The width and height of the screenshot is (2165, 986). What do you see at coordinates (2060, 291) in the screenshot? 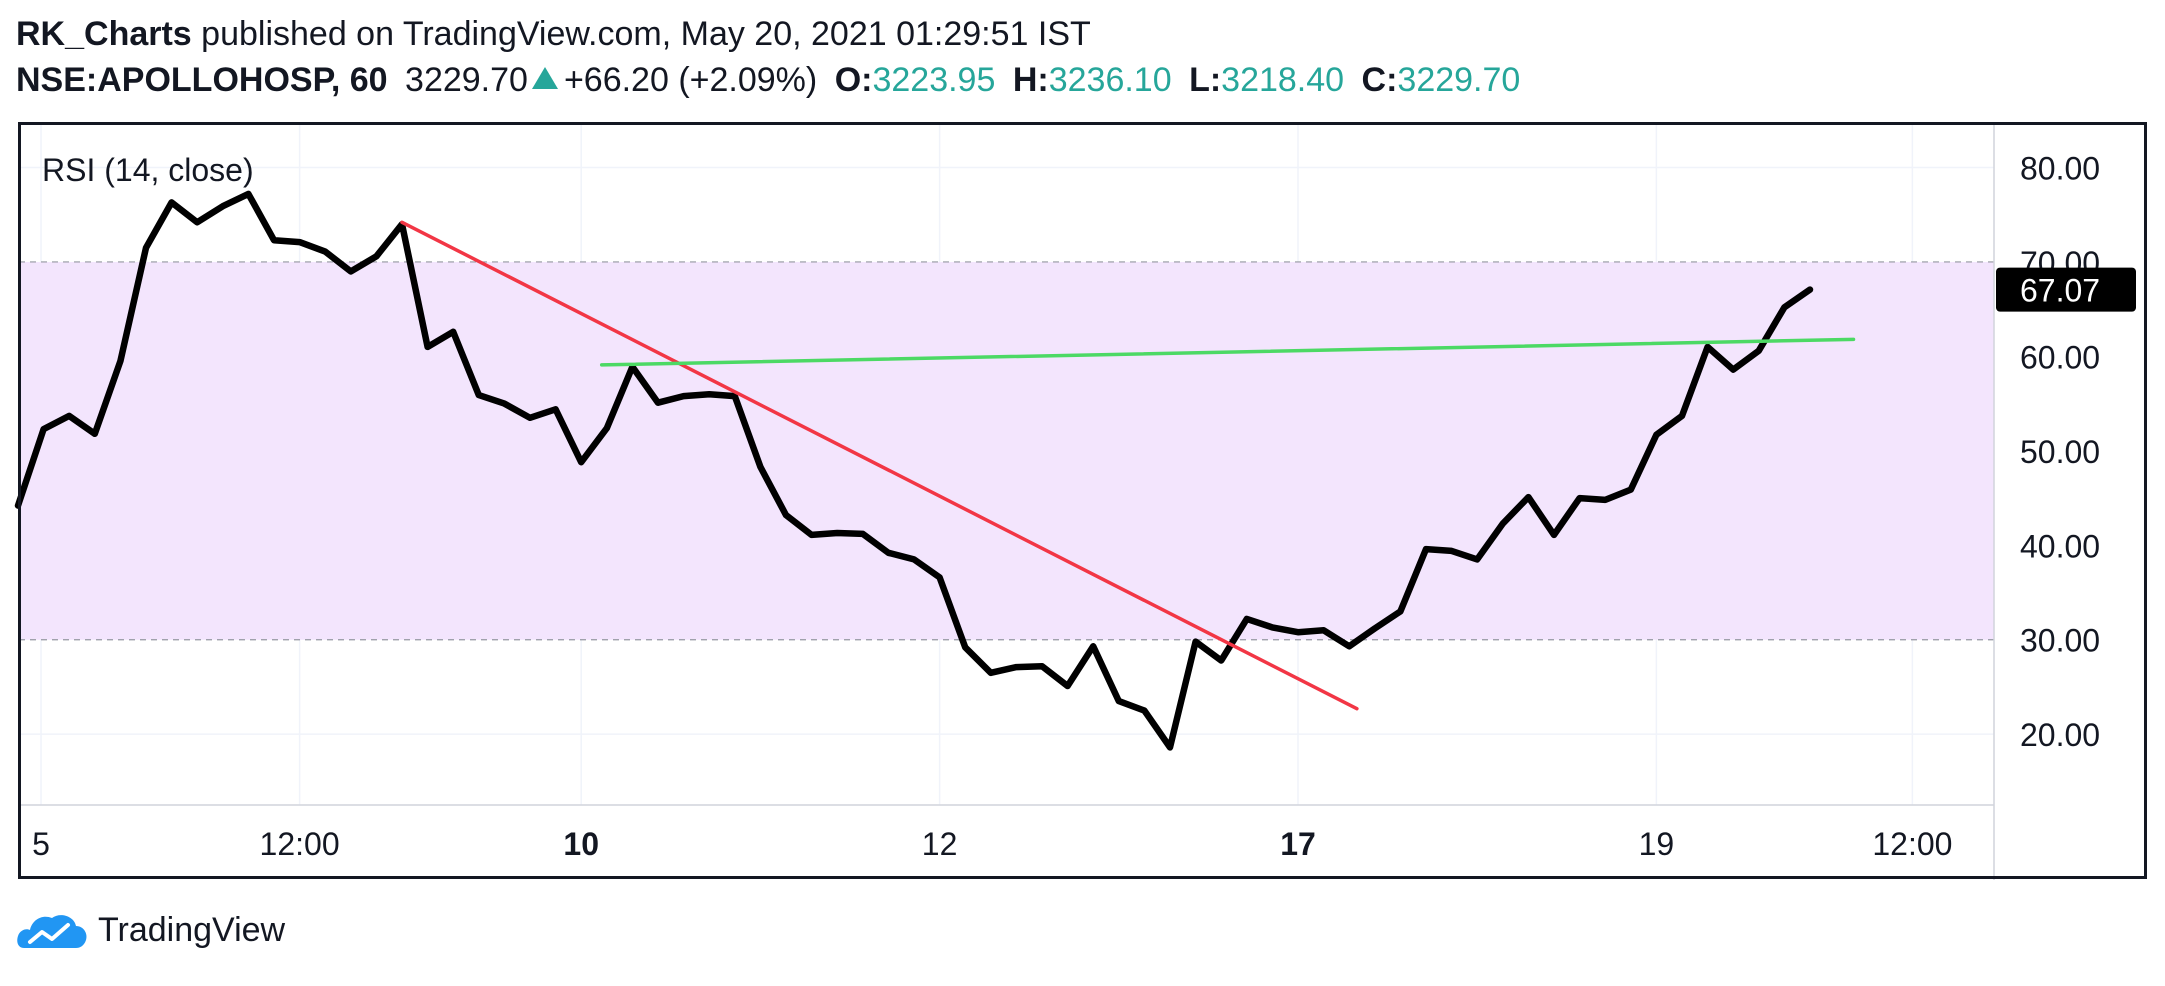
I see `last-value-label: 67.07` at bounding box center [2060, 291].